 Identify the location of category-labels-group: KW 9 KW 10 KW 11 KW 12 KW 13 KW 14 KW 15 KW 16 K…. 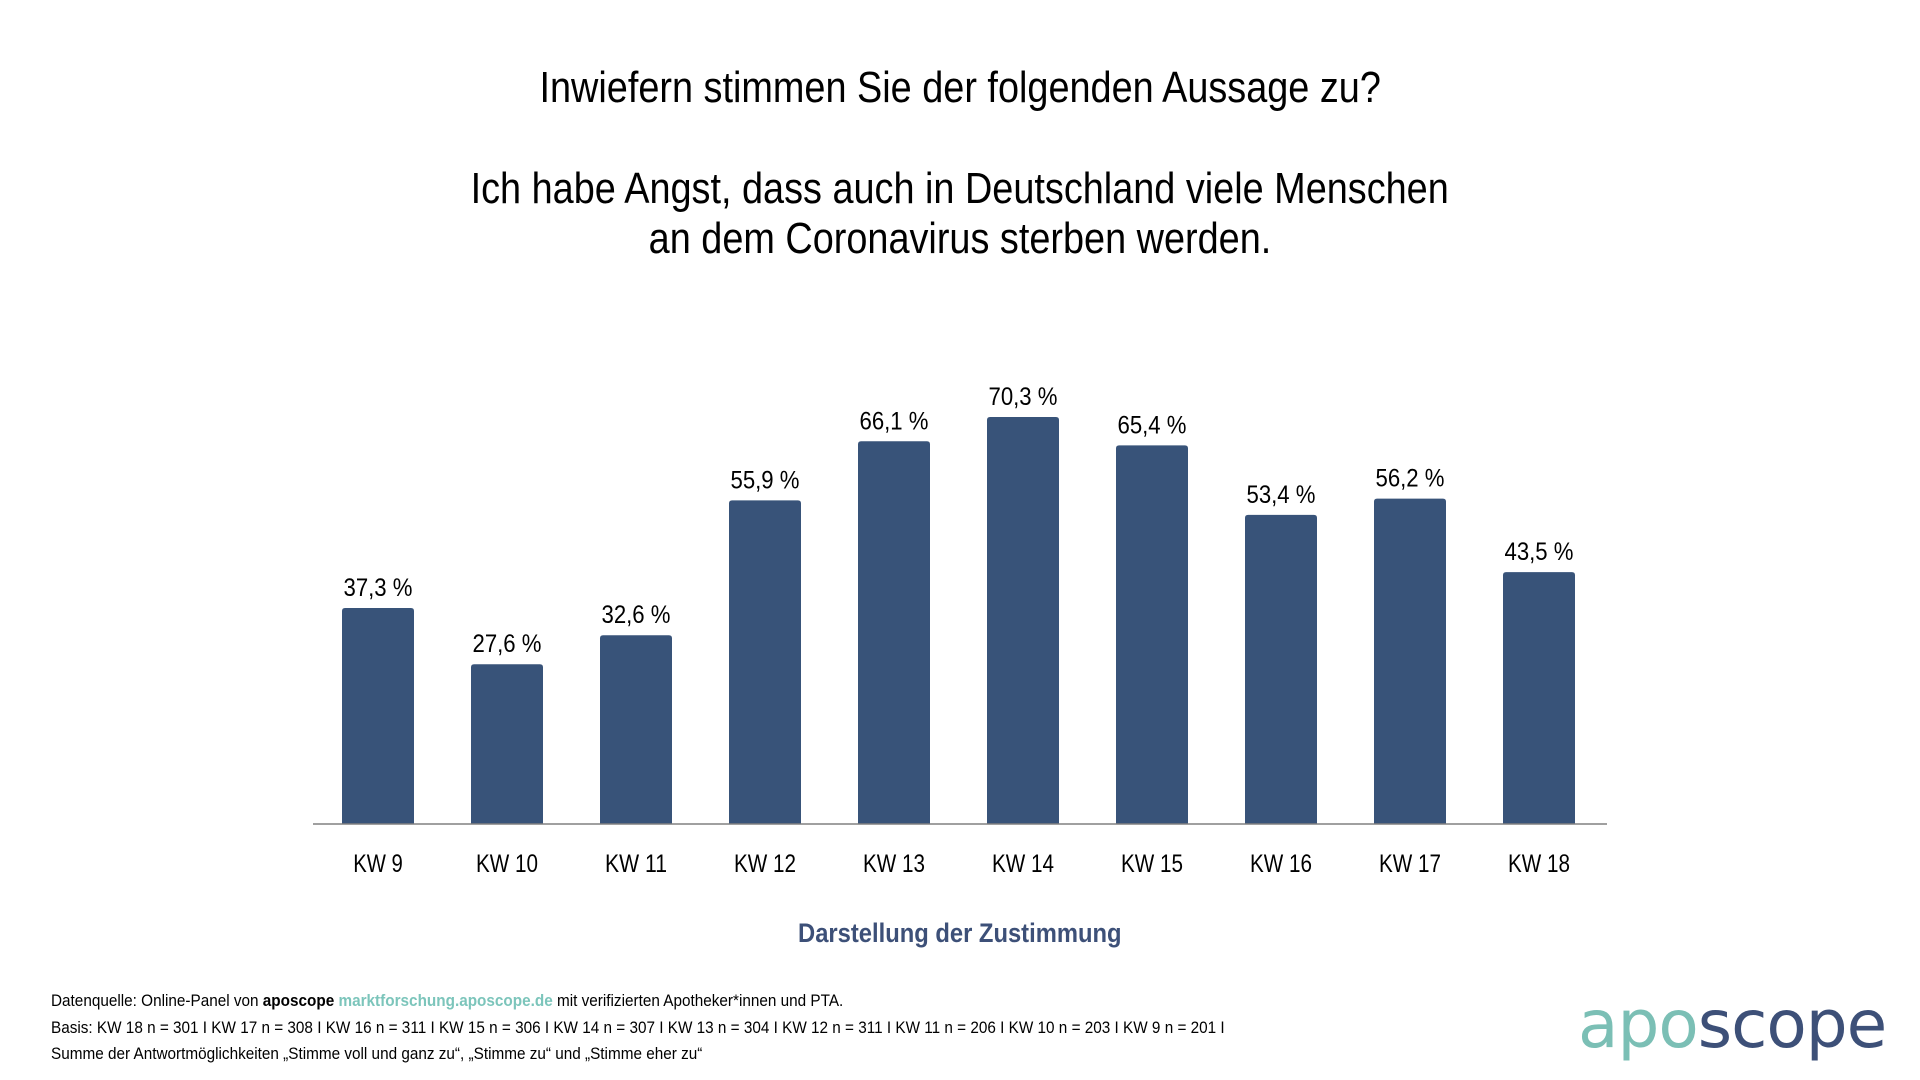
(961, 864).